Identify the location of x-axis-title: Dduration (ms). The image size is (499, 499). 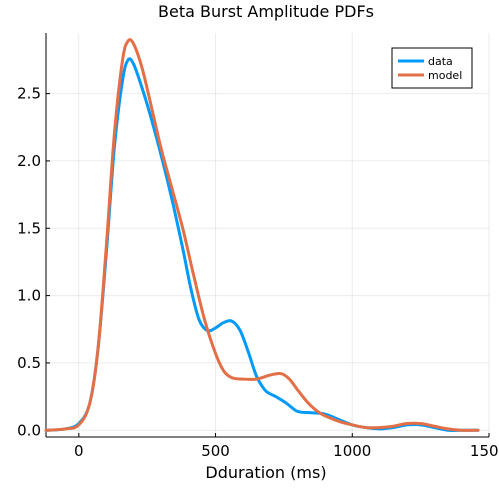
(265, 472).